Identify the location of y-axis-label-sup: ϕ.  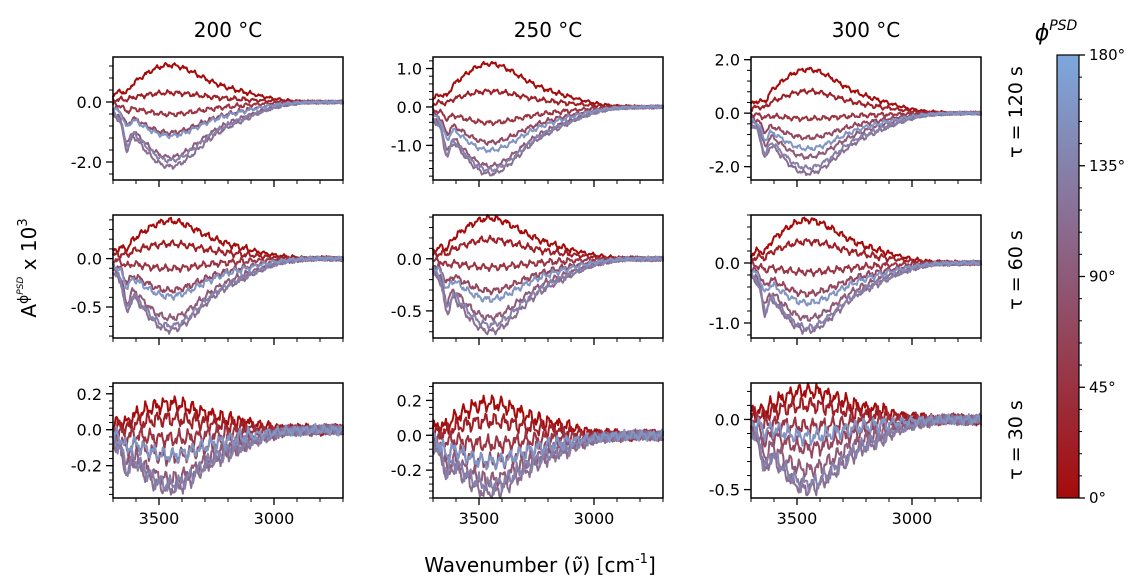
(24, 299).